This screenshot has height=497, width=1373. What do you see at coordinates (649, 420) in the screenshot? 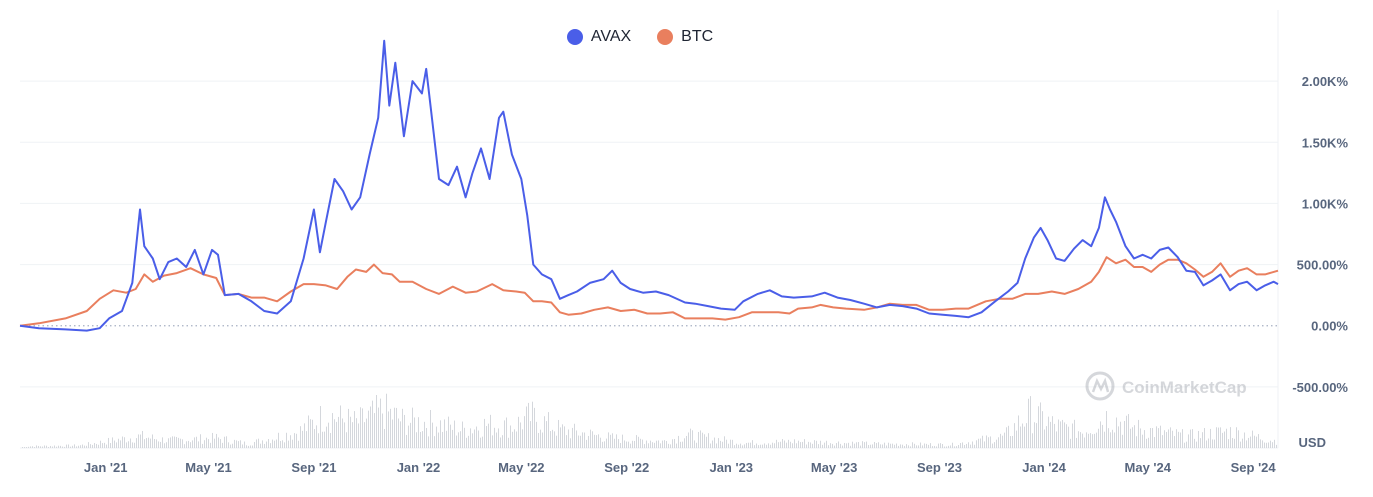
I see `volume-bars` at bounding box center [649, 420].